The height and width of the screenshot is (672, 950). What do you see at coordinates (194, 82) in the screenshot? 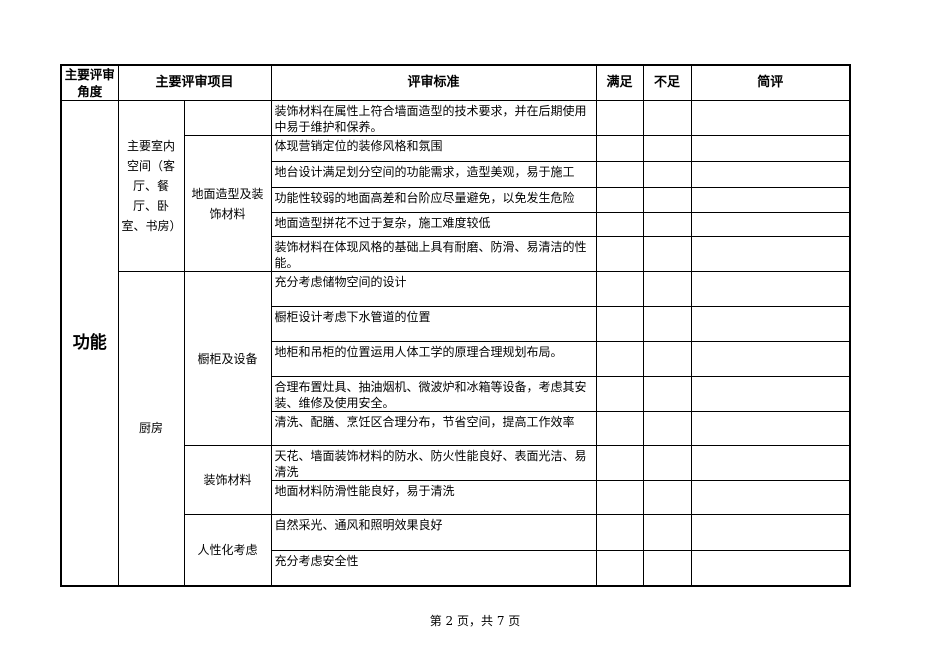
I see `header-item: 主要评审项目` at bounding box center [194, 82].